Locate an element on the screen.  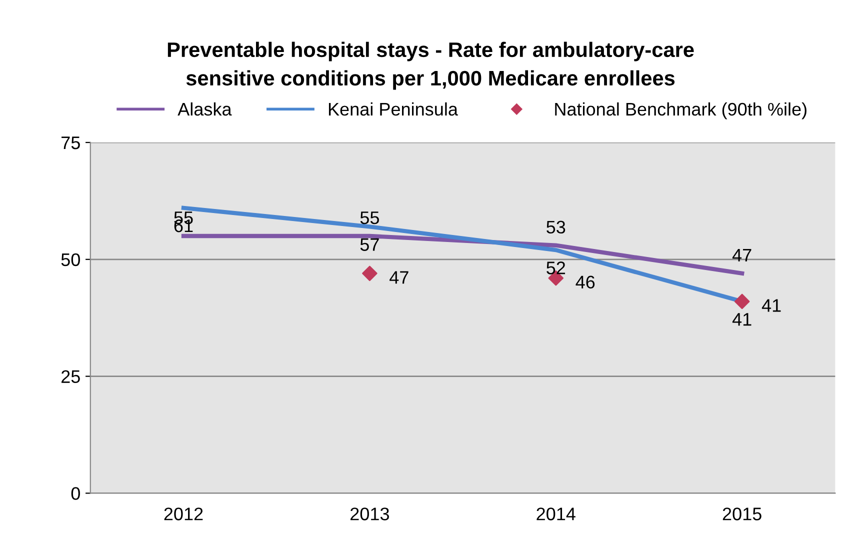
chart-title: Preventable hospital stays - Rate for ambulatory-care sensitive conditions per 1,000 Medicare enrollees is located at coordinates (431, 66).